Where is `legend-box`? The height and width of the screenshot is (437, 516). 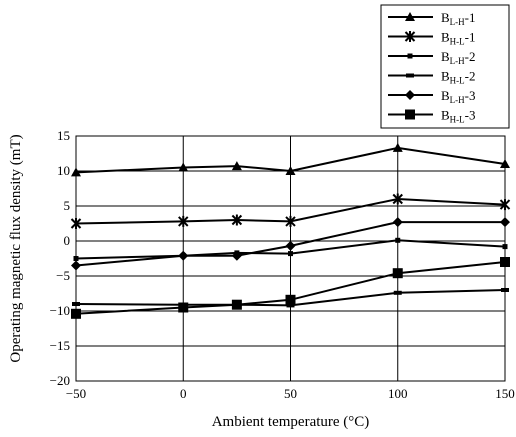
legend-box is located at coordinates (445, 66).